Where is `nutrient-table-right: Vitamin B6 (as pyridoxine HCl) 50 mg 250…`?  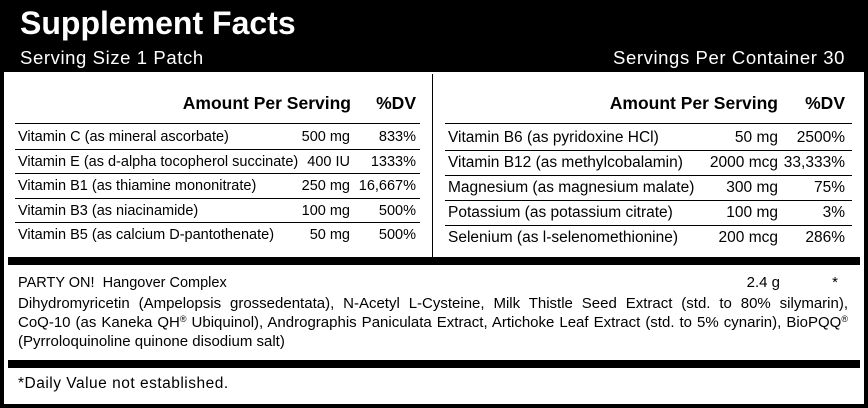 nutrient-table-right: Vitamin B6 (as pyridoxine HCl) 50 mg 250… is located at coordinates (648, 188).